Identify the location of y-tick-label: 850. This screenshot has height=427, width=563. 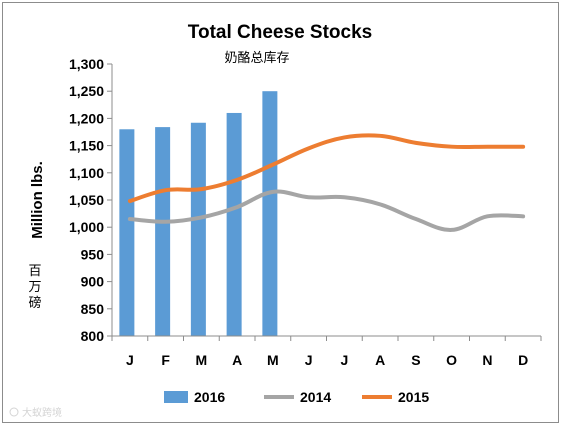
(93, 309).